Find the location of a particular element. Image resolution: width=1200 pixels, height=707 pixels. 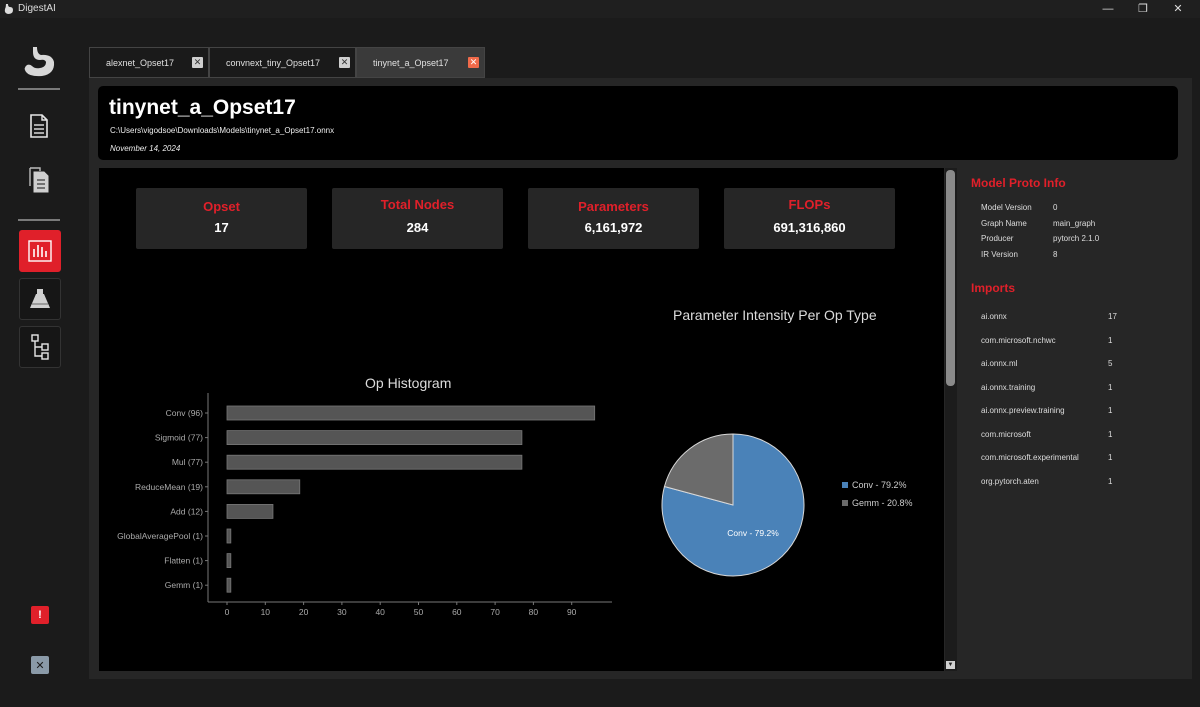

import-name: ai.onnx.training is located at coordinates (1008, 387).